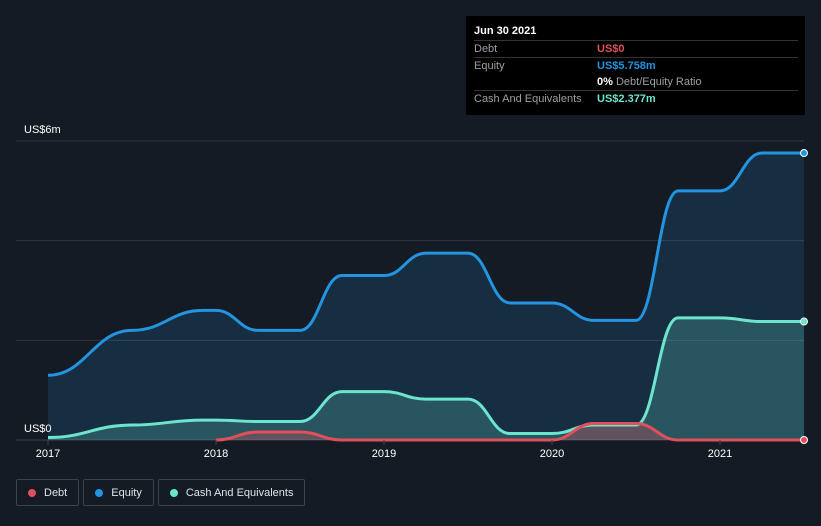 The height and width of the screenshot is (526, 821). I want to click on legend-cash-label: Cash And Equivalents, so click(239, 492).